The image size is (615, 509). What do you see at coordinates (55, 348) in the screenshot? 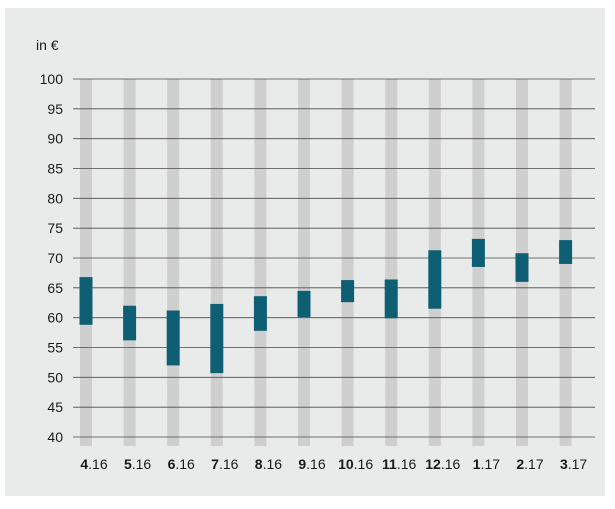
I see `y-tick-label: 55` at bounding box center [55, 348].